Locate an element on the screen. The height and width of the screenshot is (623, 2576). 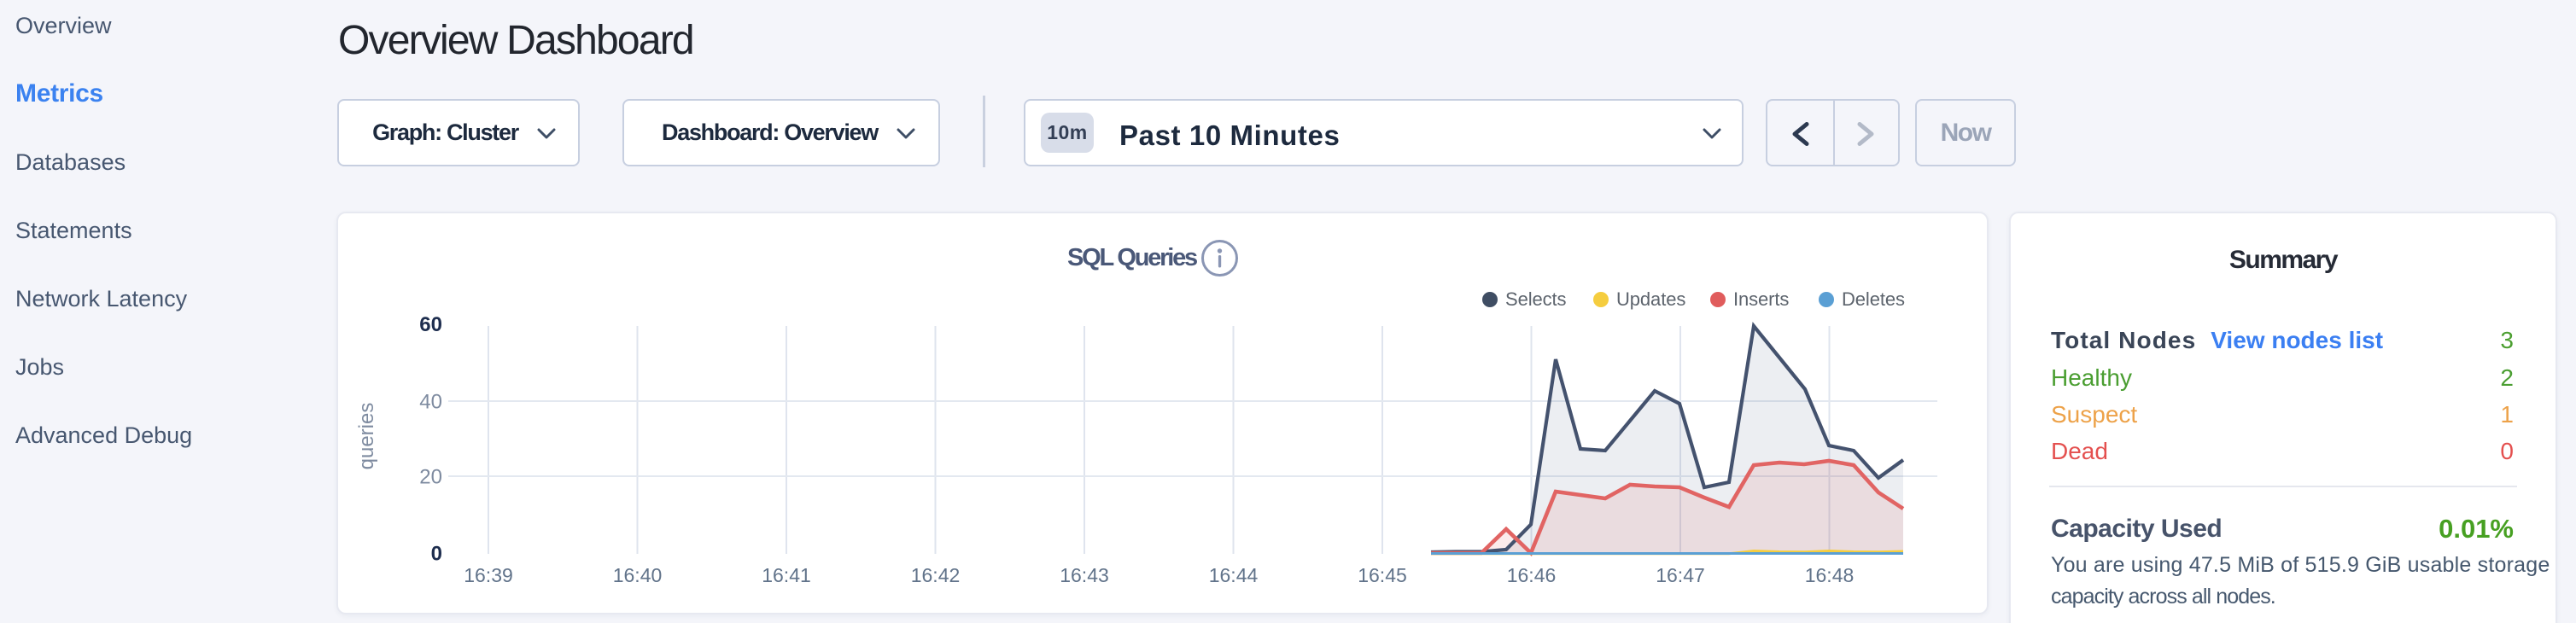
svg-text: 0 is located at coordinates (436, 554).